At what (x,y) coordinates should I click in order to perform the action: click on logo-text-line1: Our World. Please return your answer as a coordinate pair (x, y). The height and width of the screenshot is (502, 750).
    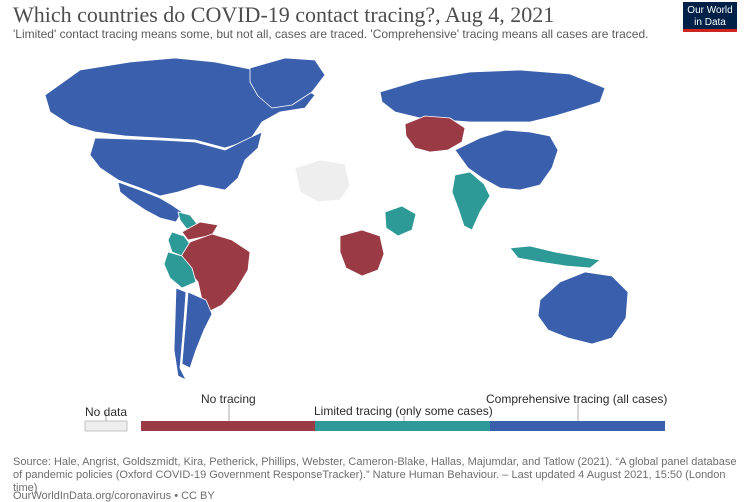
    Looking at the image, I should click on (710, 10).